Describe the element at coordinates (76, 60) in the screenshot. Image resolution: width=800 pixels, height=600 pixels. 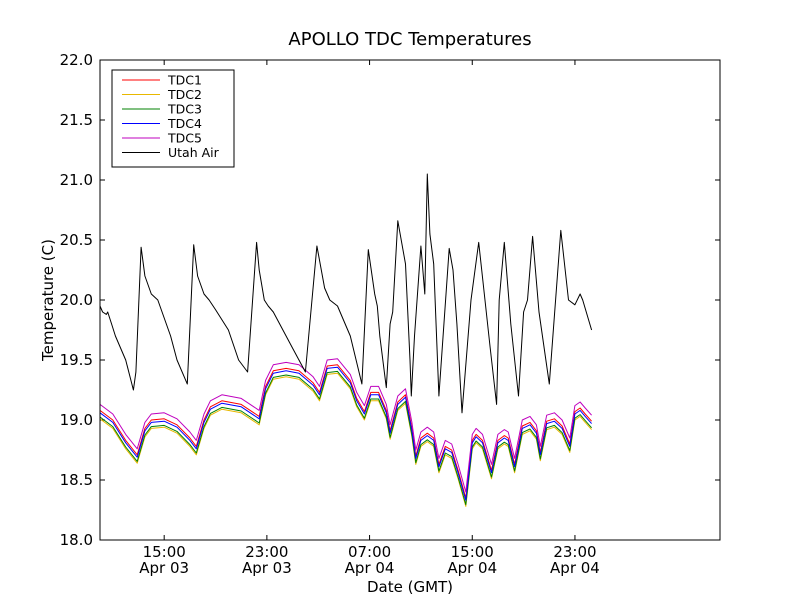
I see `y-tick-label: 22.0` at that location.